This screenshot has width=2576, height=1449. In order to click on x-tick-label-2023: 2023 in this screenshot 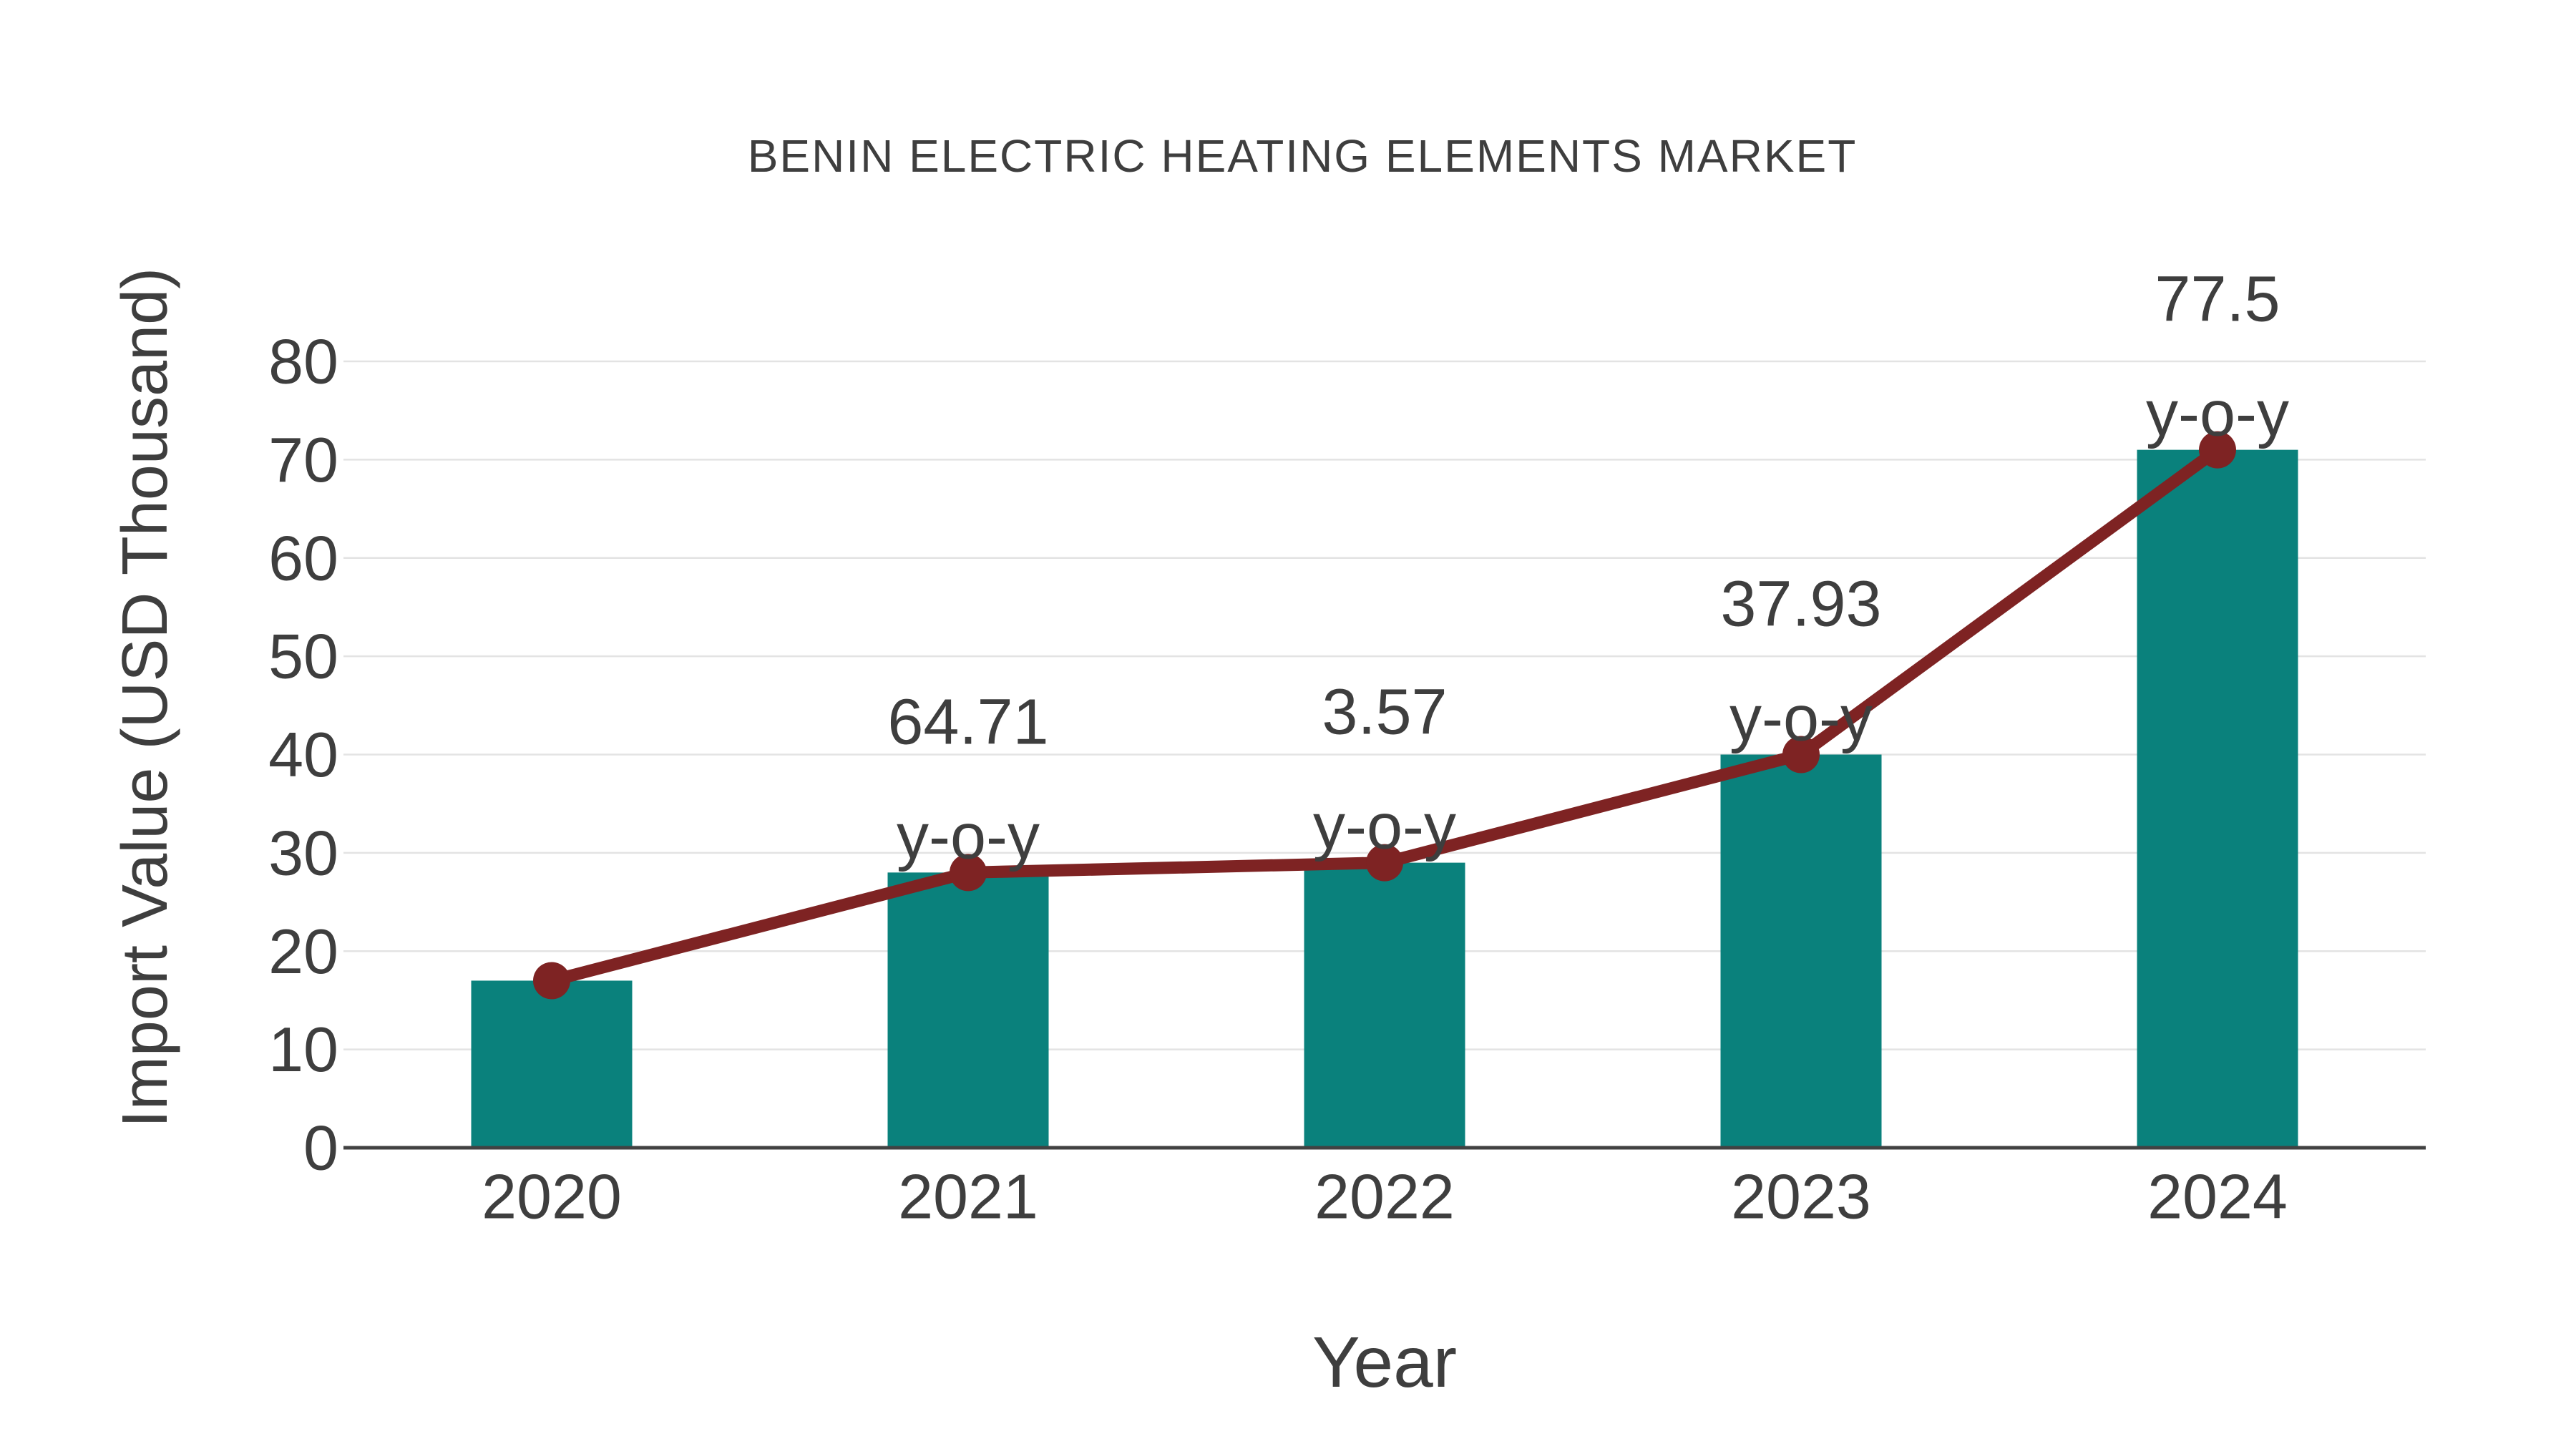, I will do `click(1801, 1196)`.